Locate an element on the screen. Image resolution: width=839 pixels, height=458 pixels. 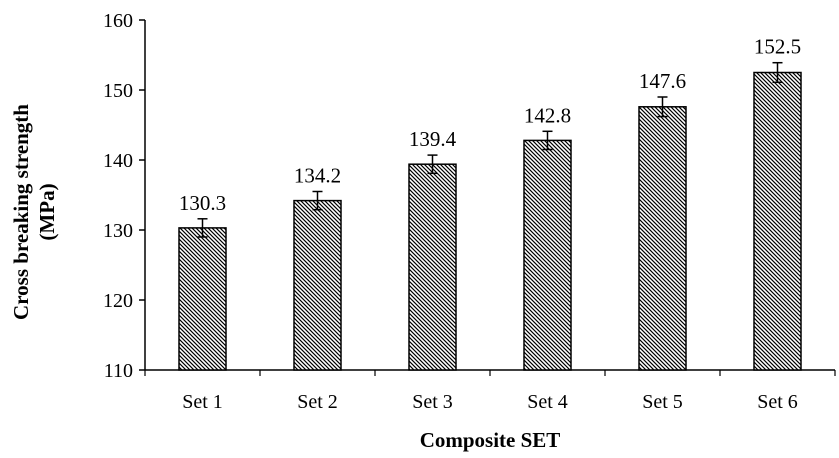
data-label: 152.5 is located at coordinates (777, 47).